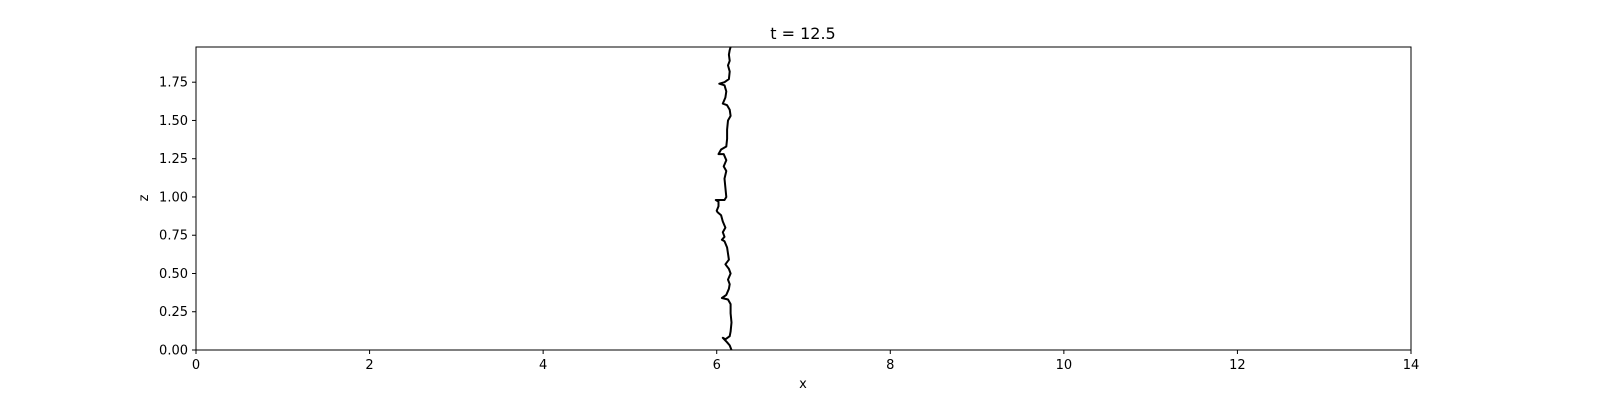 This screenshot has width=1600, height=400. I want to click on x-tick-label: 10, so click(1064, 365).